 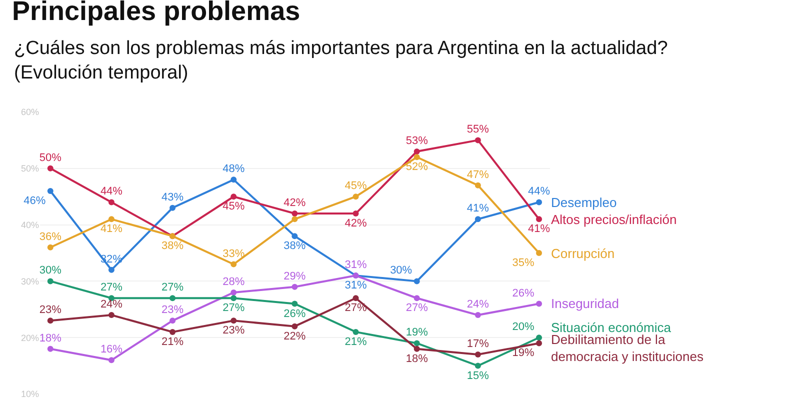 What do you see at coordinates (173, 197) in the screenshot?
I see `data-label: 43%` at bounding box center [173, 197].